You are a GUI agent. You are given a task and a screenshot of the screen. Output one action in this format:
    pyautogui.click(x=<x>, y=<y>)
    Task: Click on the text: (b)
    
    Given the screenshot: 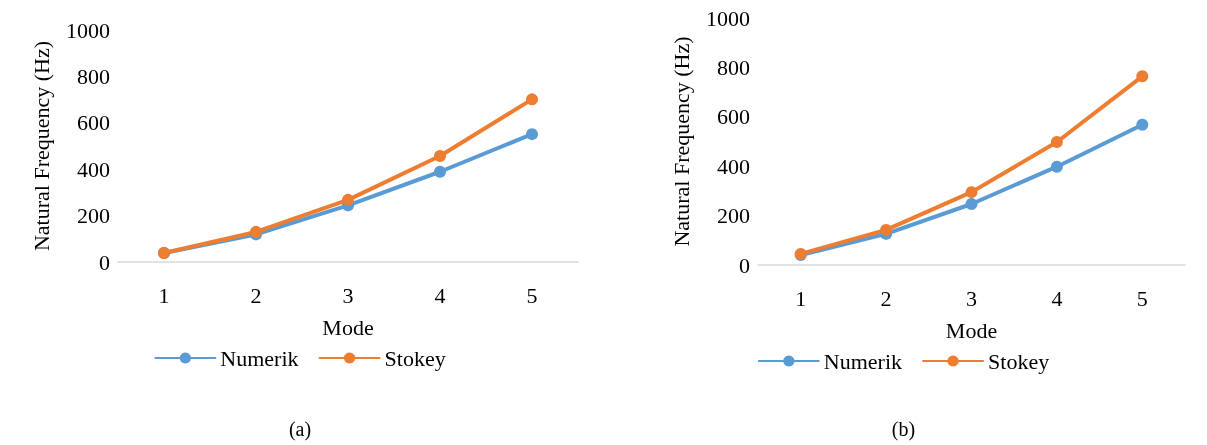 What is the action you would take?
    pyautogui.click(x=903, y=429)
    